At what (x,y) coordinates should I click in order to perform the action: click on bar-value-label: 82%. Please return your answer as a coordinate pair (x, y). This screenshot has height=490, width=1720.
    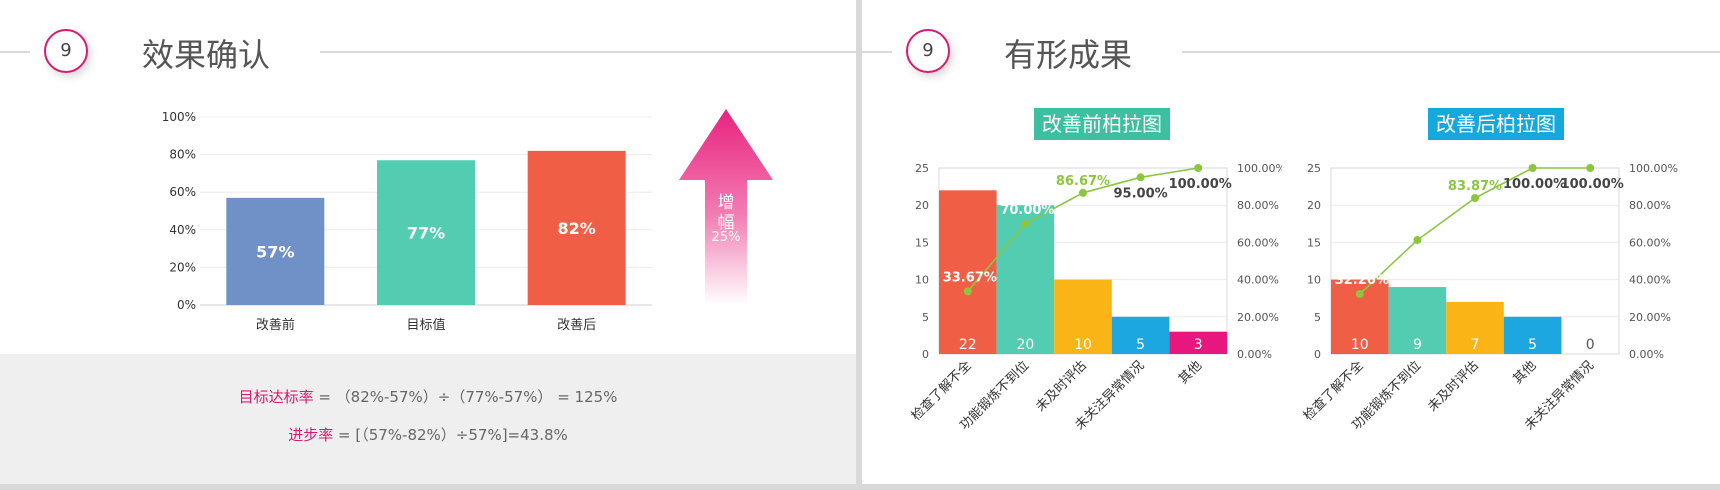
    Looking at the image, I should click on (577, 228).